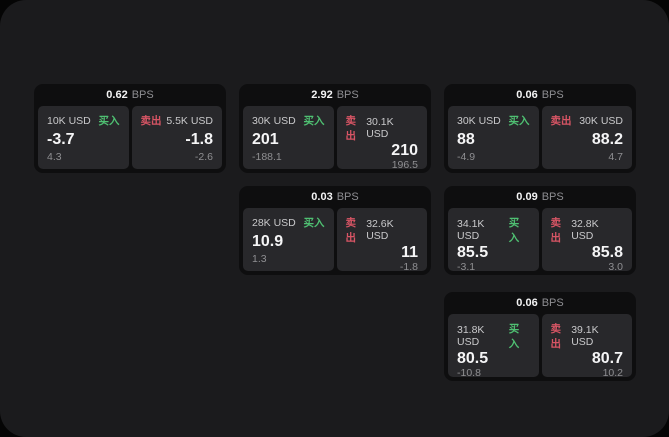 Image resolution: width=669 pixels, height=437 pixels. I want to click on buy-delta: -4.9, so click(466, 157).